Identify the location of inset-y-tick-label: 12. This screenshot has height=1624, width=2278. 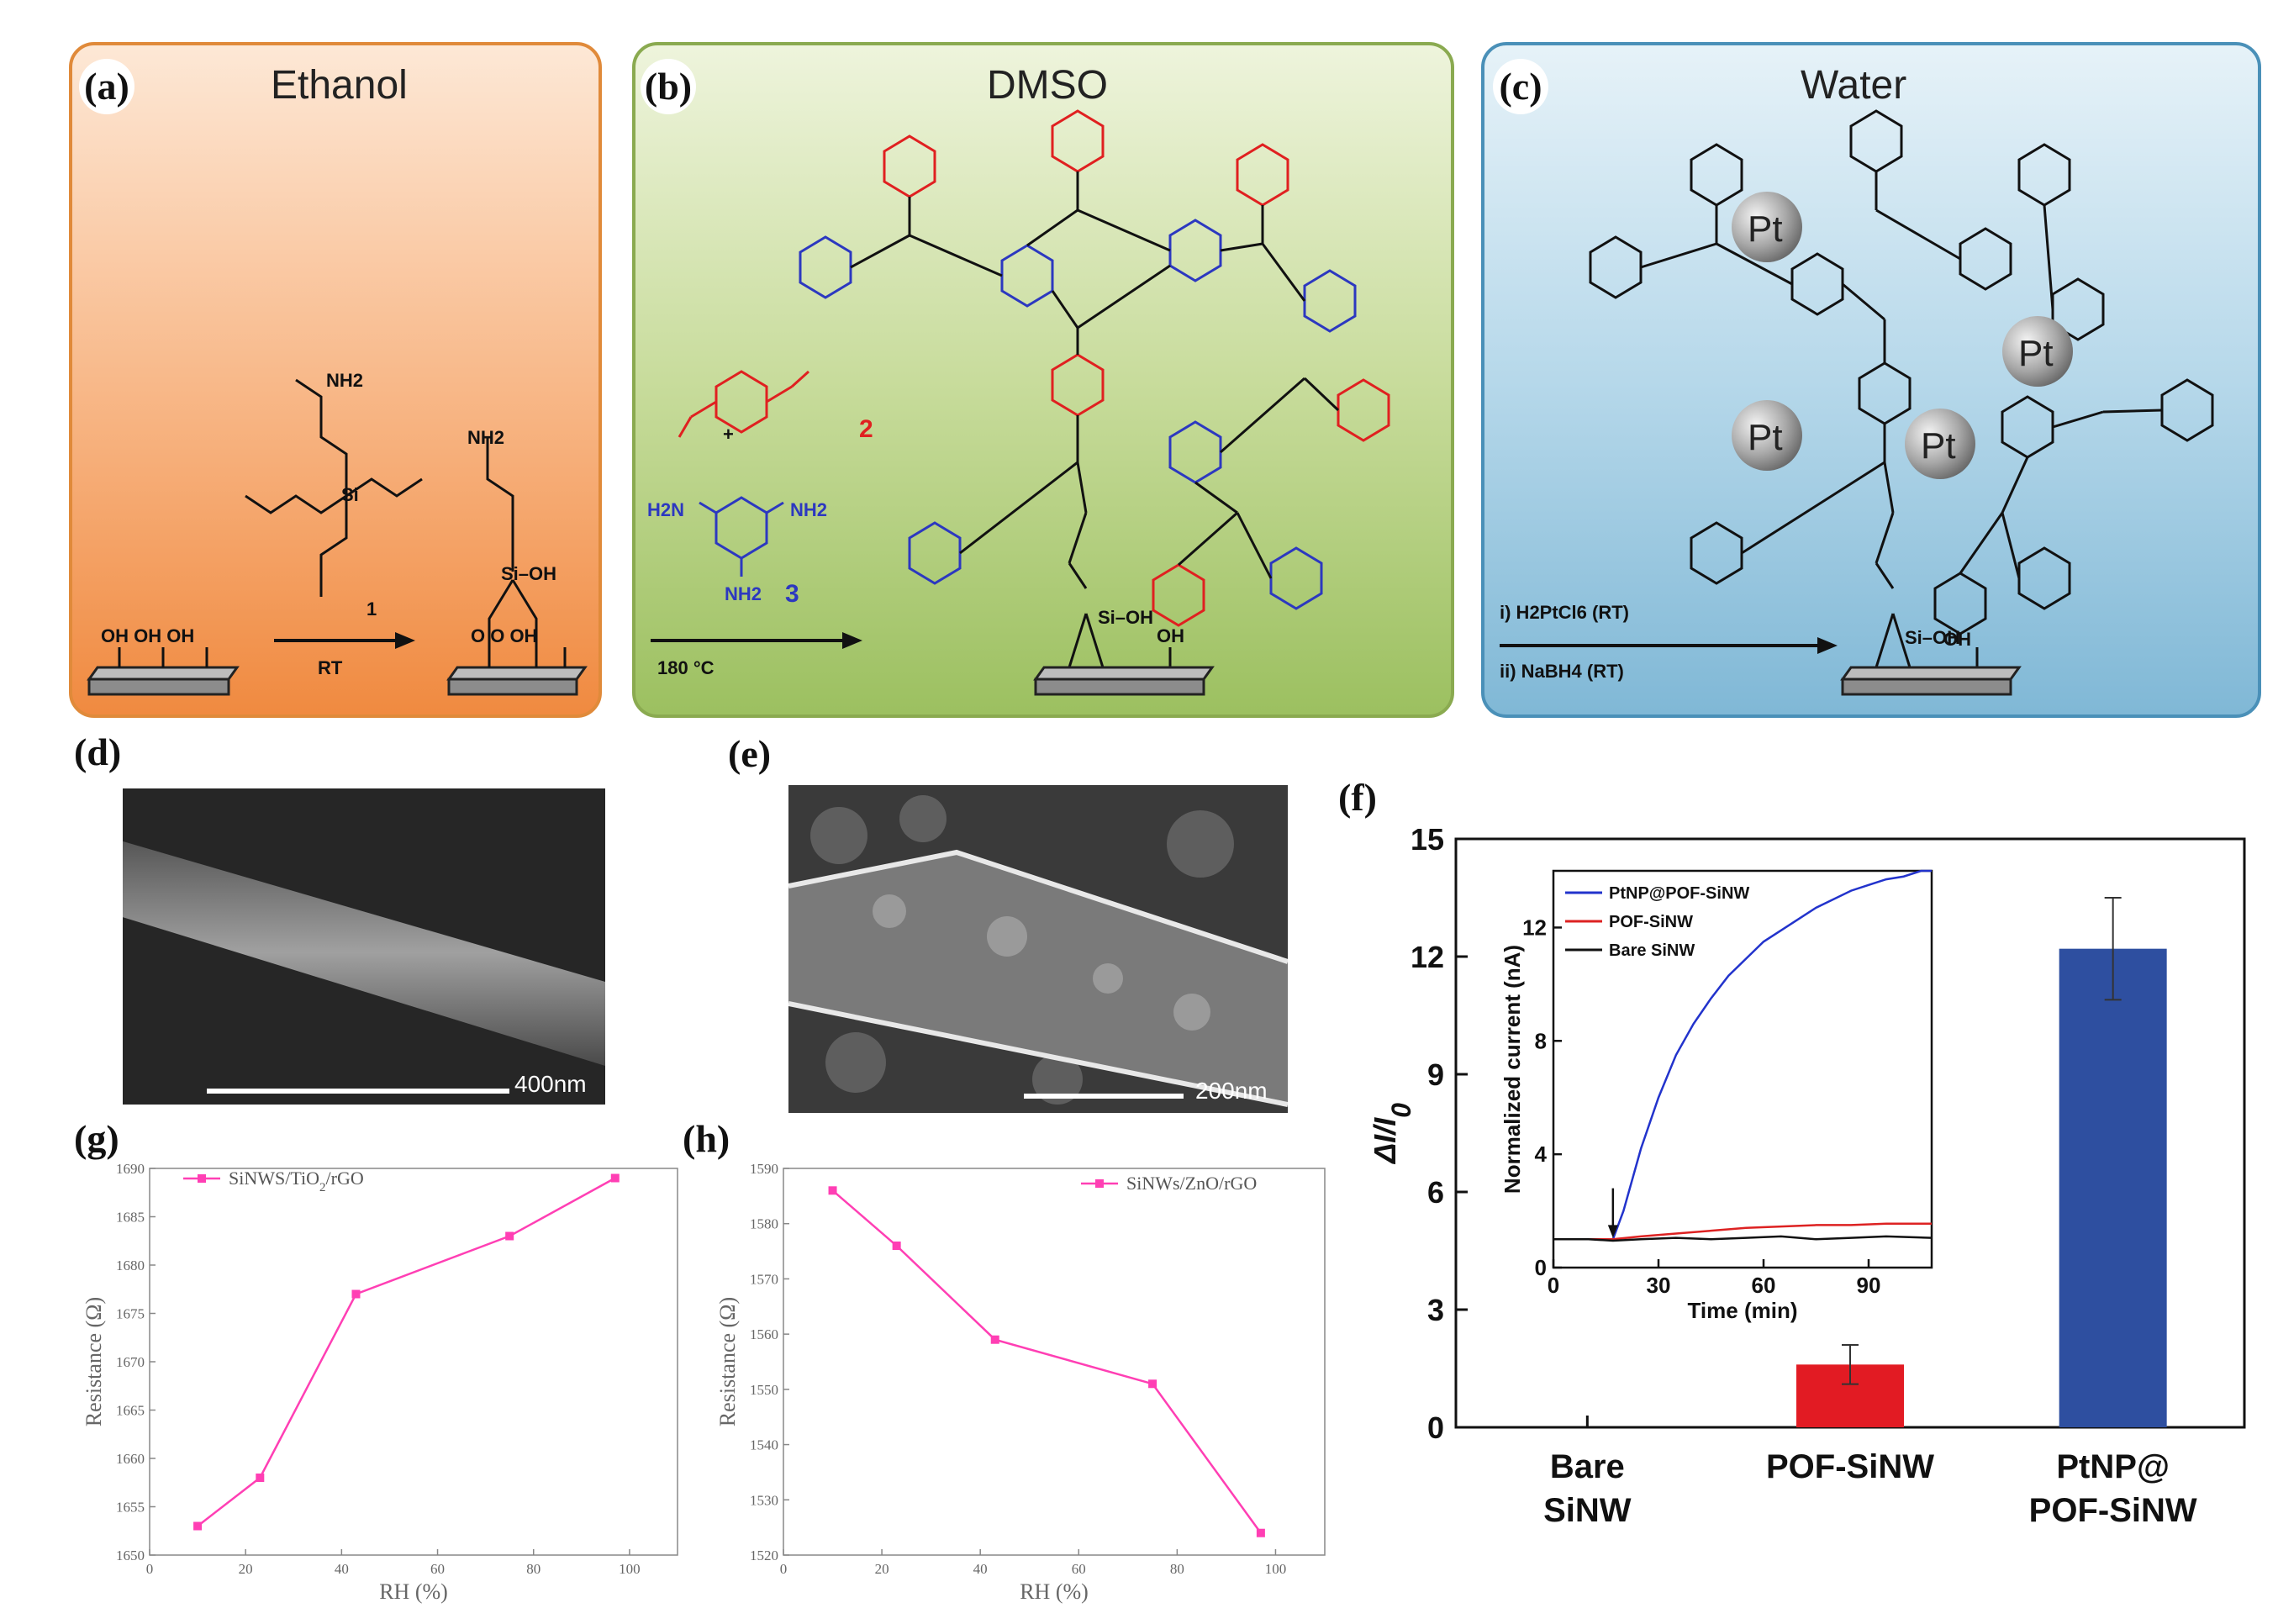
(1534, 928).